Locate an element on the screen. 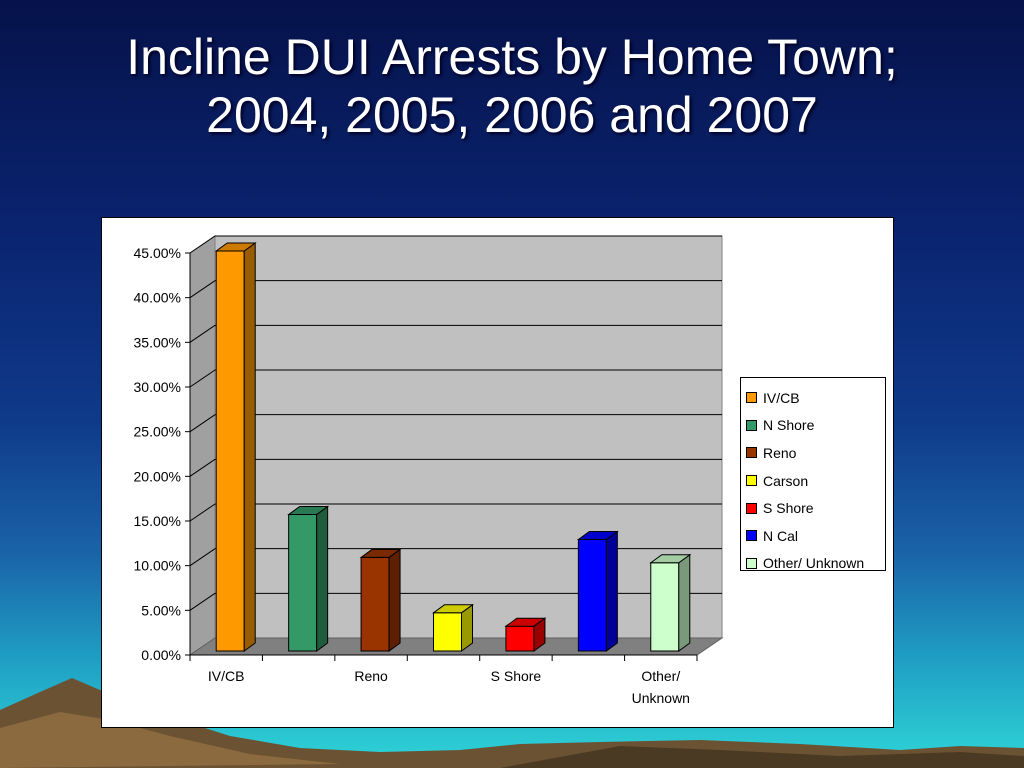  bar-n-shore is located at coordinates (303, 583).